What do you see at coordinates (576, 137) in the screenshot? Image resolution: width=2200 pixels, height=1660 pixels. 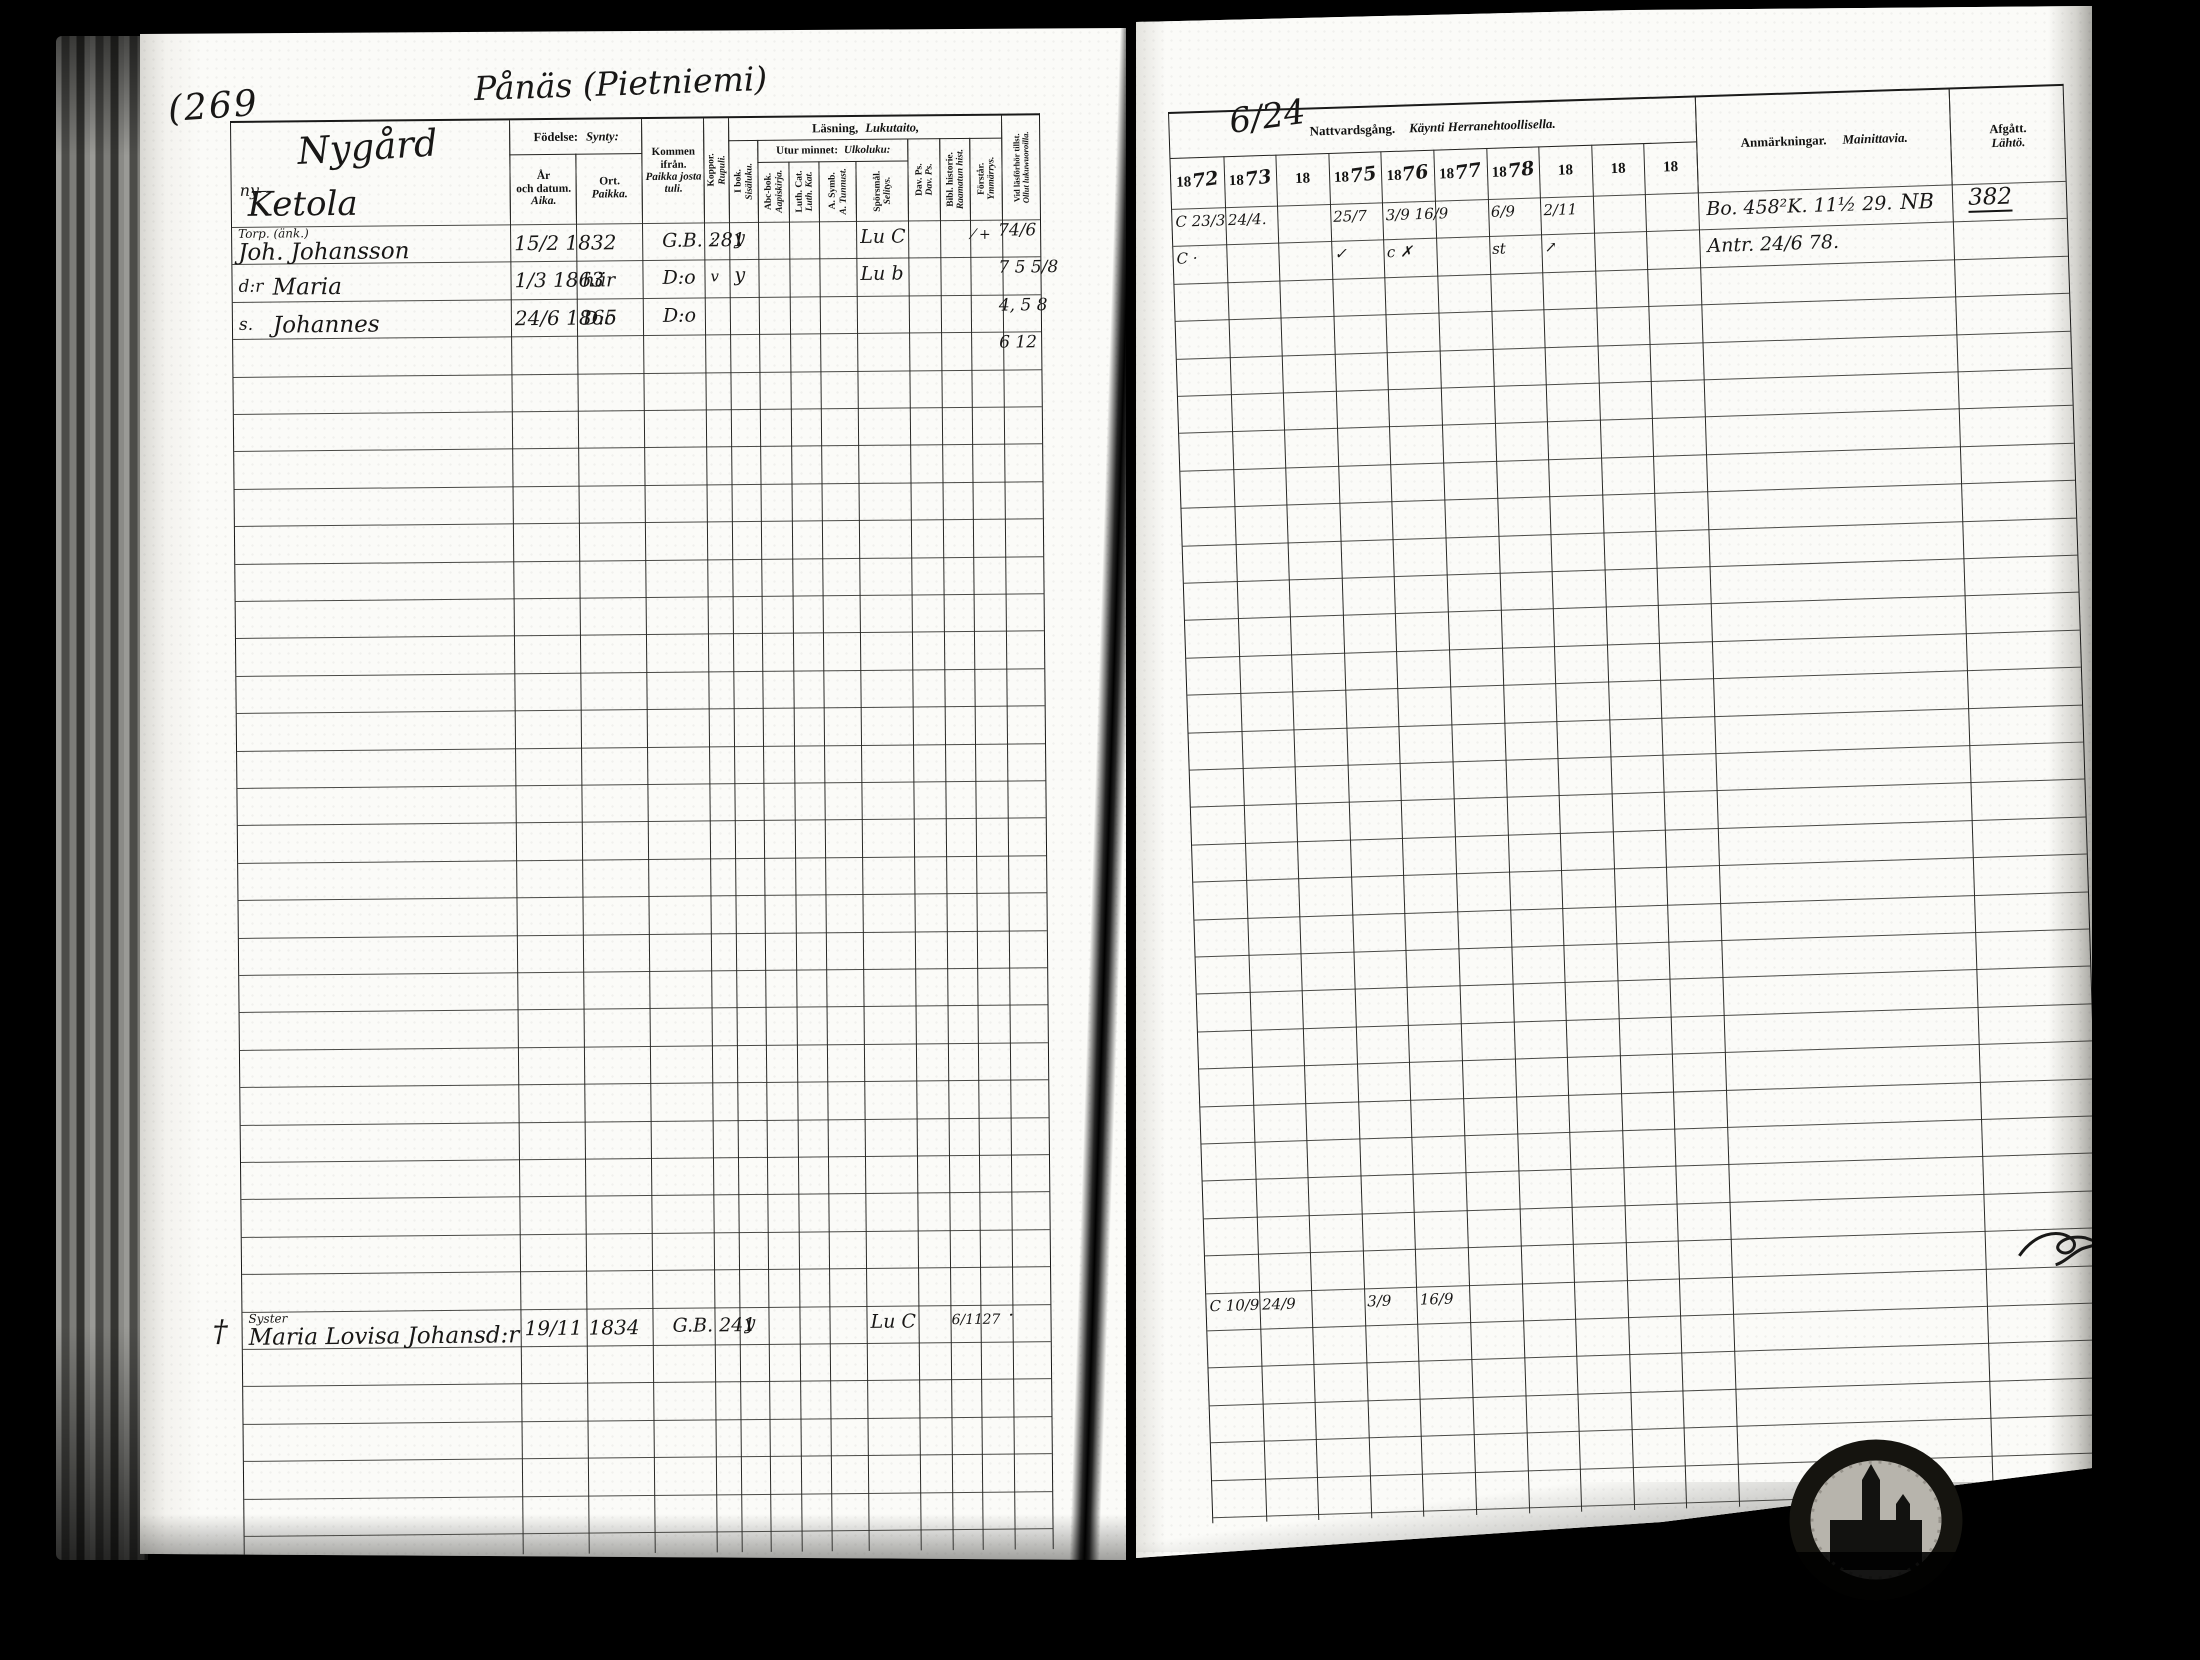 I see `col-header-birth-group: Födelse: Synty:` at bounding box center [576, 137].